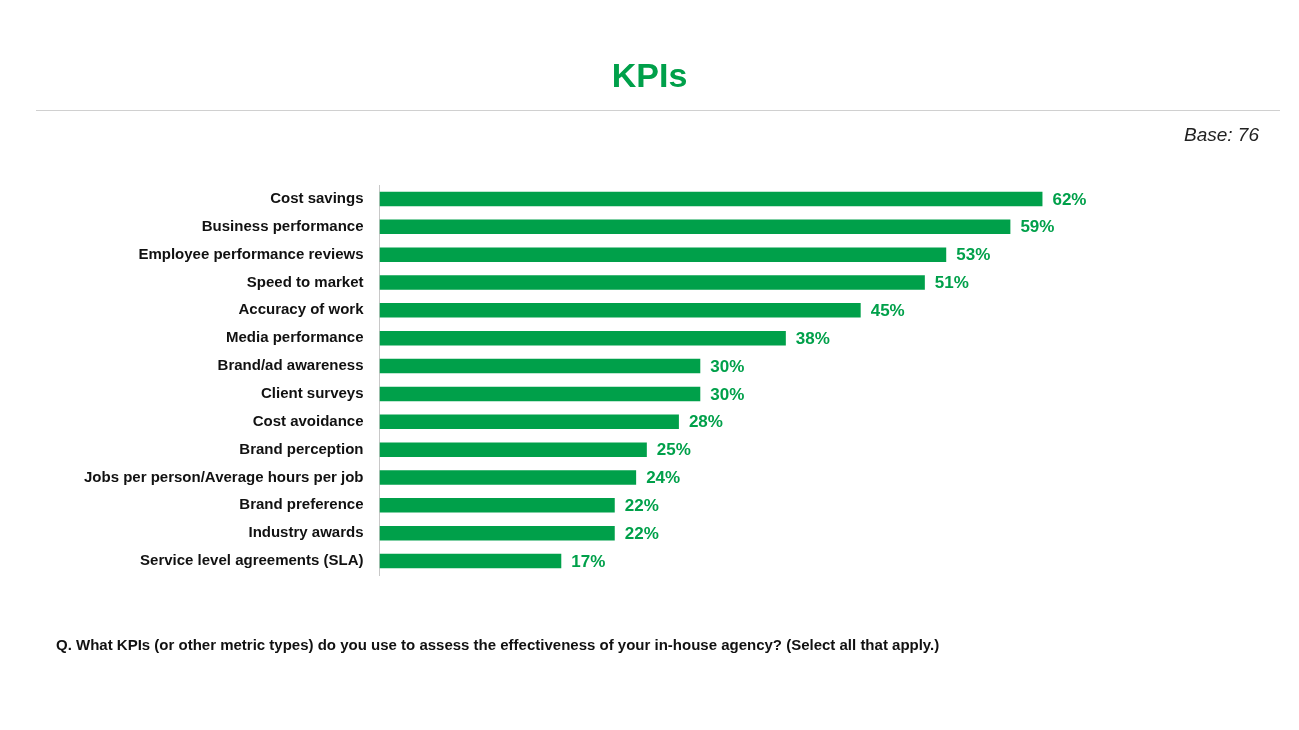  What do you see at coordinates (301, 448) in the screenshot?
I see `y-tick-label: Brand perception` at bounding box center [301, 448].